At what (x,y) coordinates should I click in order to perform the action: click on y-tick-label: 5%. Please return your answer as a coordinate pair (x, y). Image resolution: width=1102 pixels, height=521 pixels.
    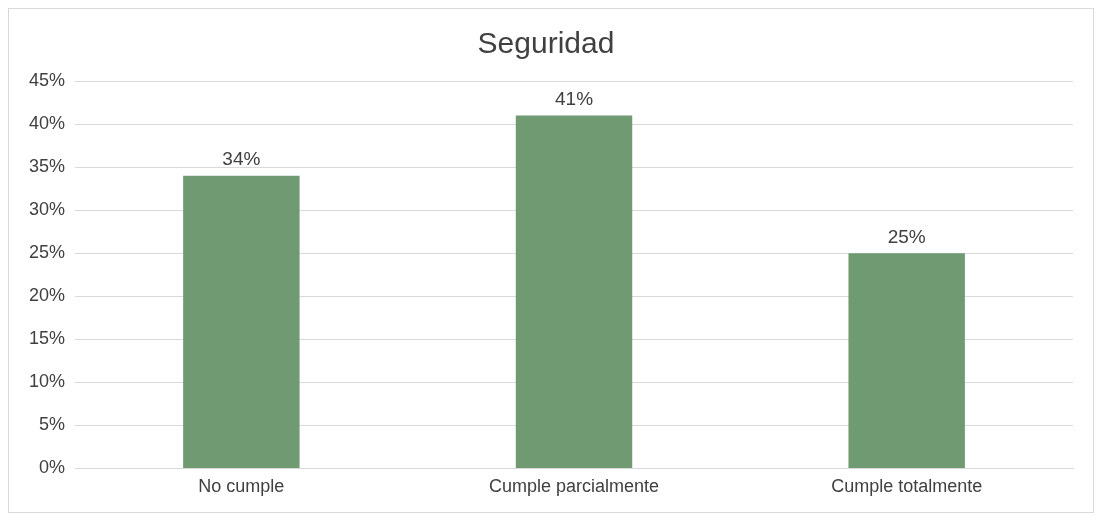
    Looking at the image, I should click on (52, 424).